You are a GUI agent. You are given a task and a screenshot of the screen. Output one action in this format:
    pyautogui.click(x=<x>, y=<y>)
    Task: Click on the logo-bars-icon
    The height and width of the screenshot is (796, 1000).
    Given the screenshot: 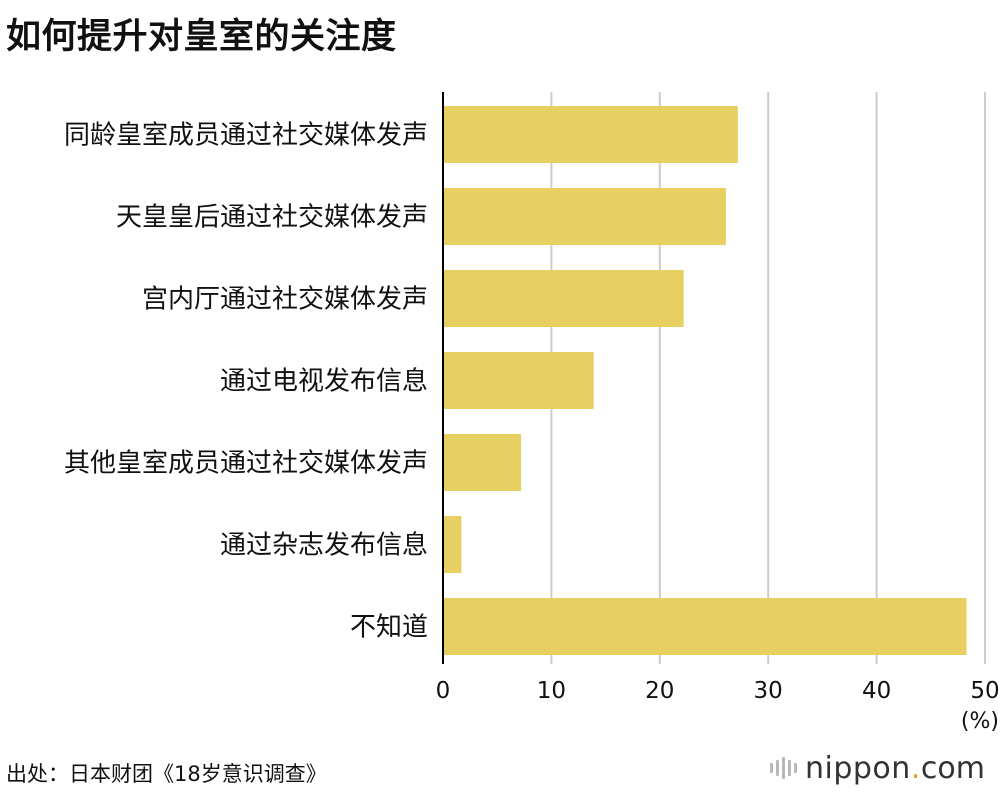 What is the action you would take?
    pyautogui.click(x=783, y=768)
    